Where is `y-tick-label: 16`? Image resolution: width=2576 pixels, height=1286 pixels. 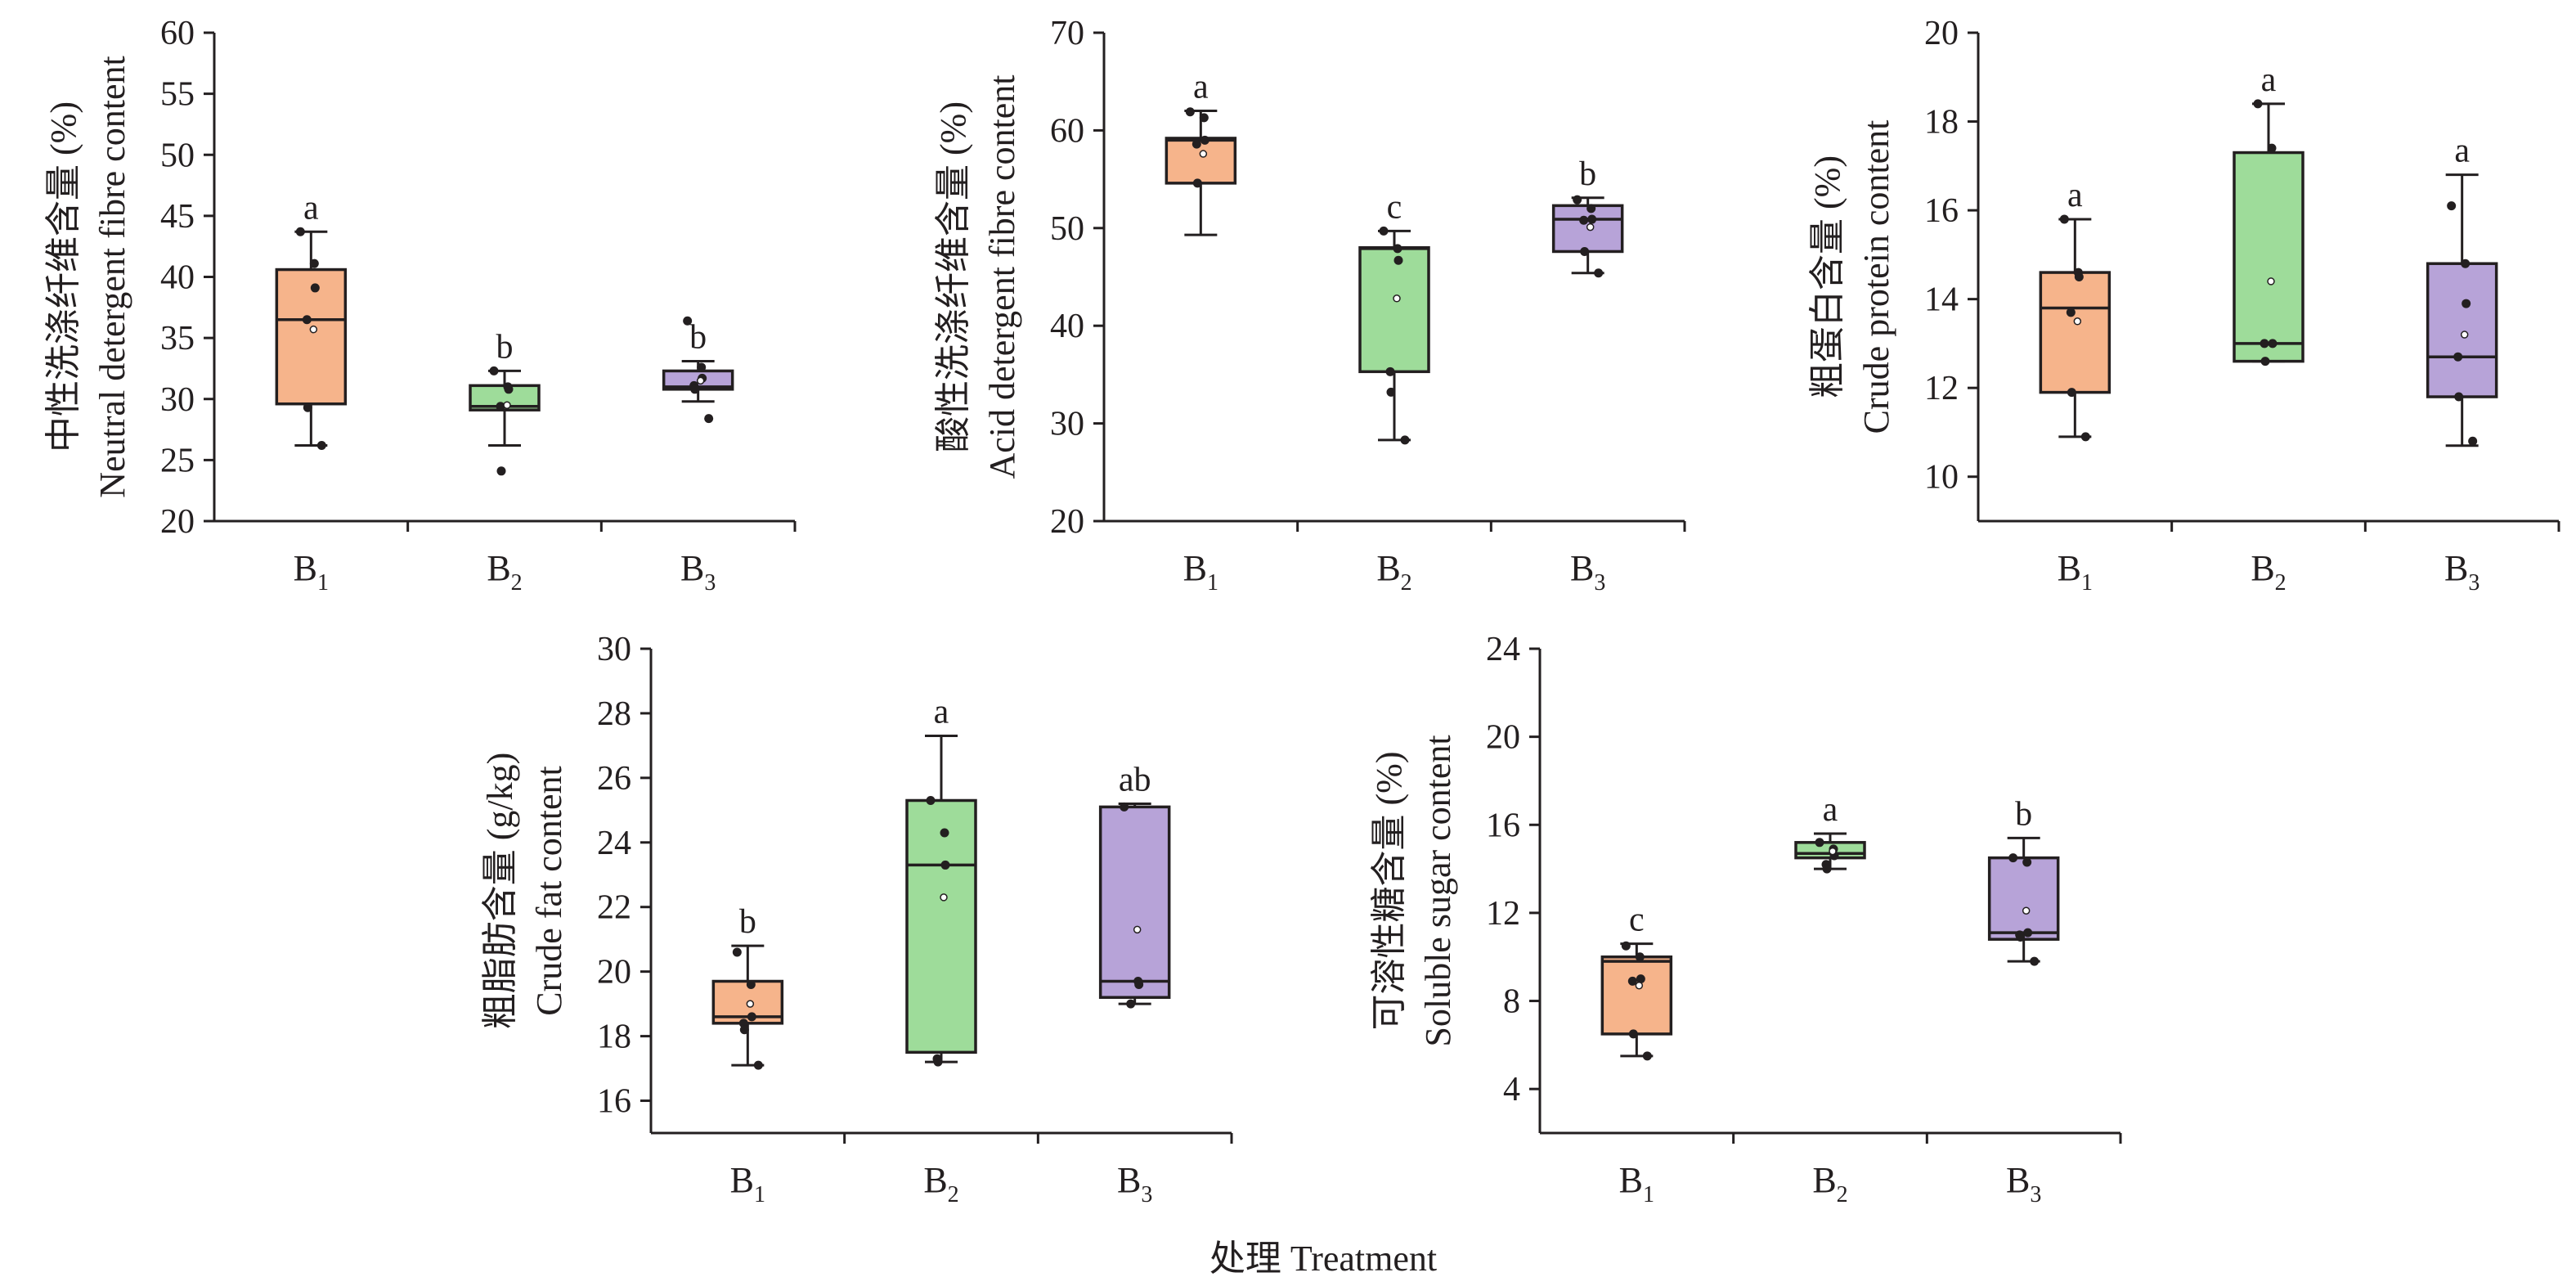
y-tick-label: 16 is located at coordinates (1942, 211).